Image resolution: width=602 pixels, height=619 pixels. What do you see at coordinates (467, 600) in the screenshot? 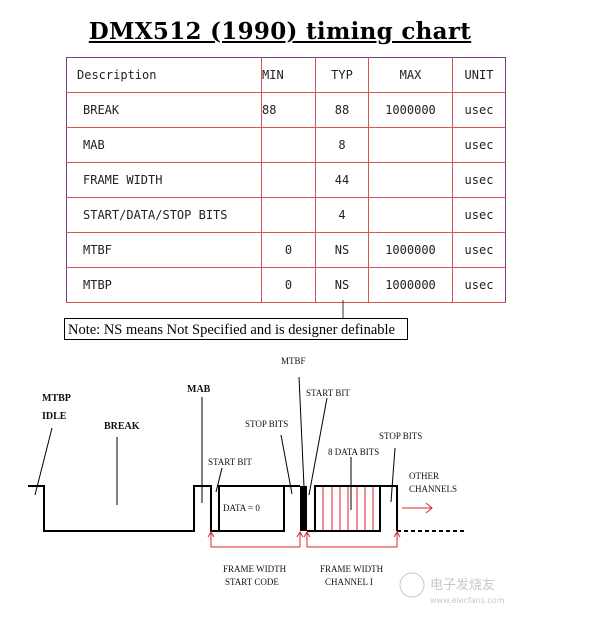
I see `svg-text: www.elecfans.com` at bounding box center [467, 600].